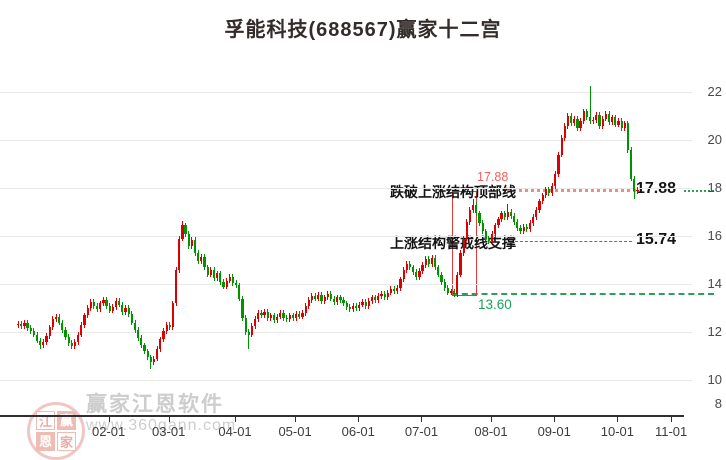 This screenshot has height=460, width=726. What do you see at coordinates (590, 105) in the screenshot?
I see `candle-wick` at bounding box center [590, 105].